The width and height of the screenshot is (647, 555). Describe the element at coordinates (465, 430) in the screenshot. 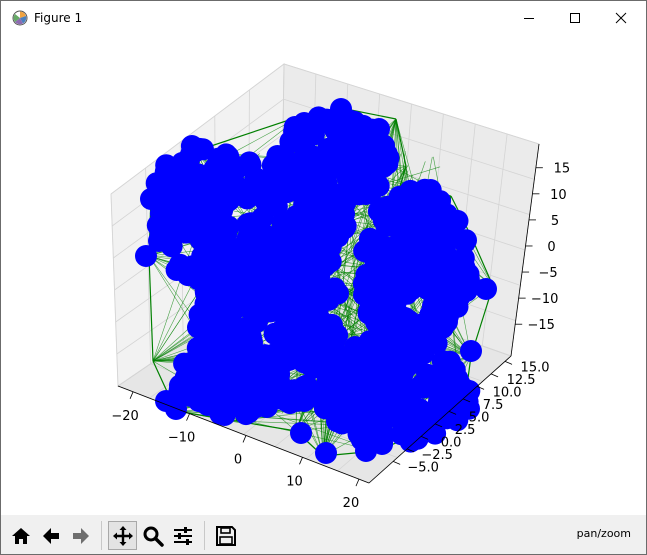

I see `y-tick-label: 2.5` at that location.